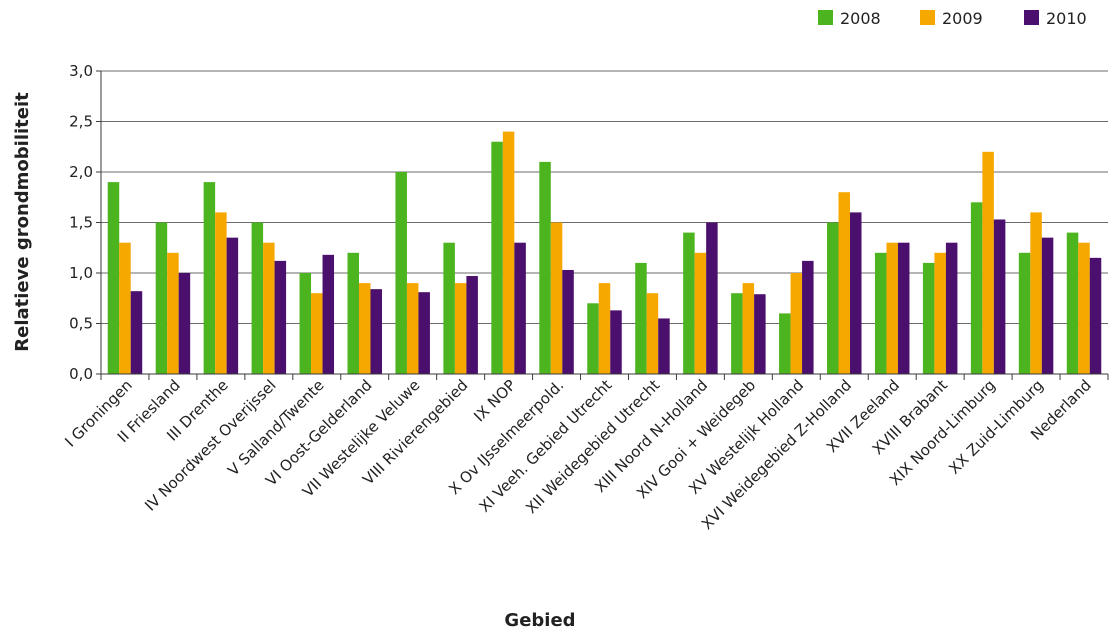 The width and height of the screenshot is (1109, 631). I want to click on x-axis-title: Gebied, so click(539, 620).